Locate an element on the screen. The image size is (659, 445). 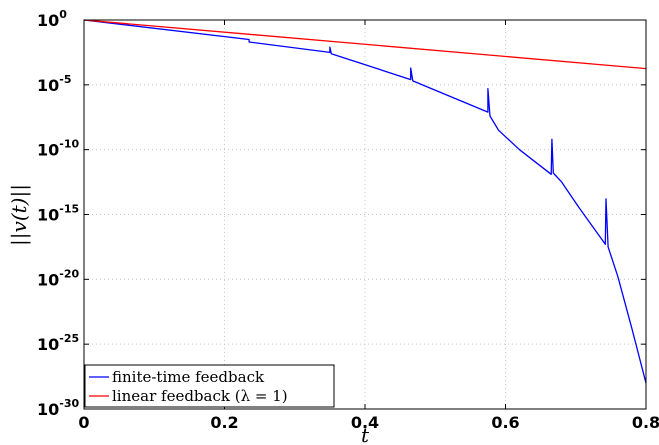
x-tick-label: 0.2 is located at coordinates (224, 422).